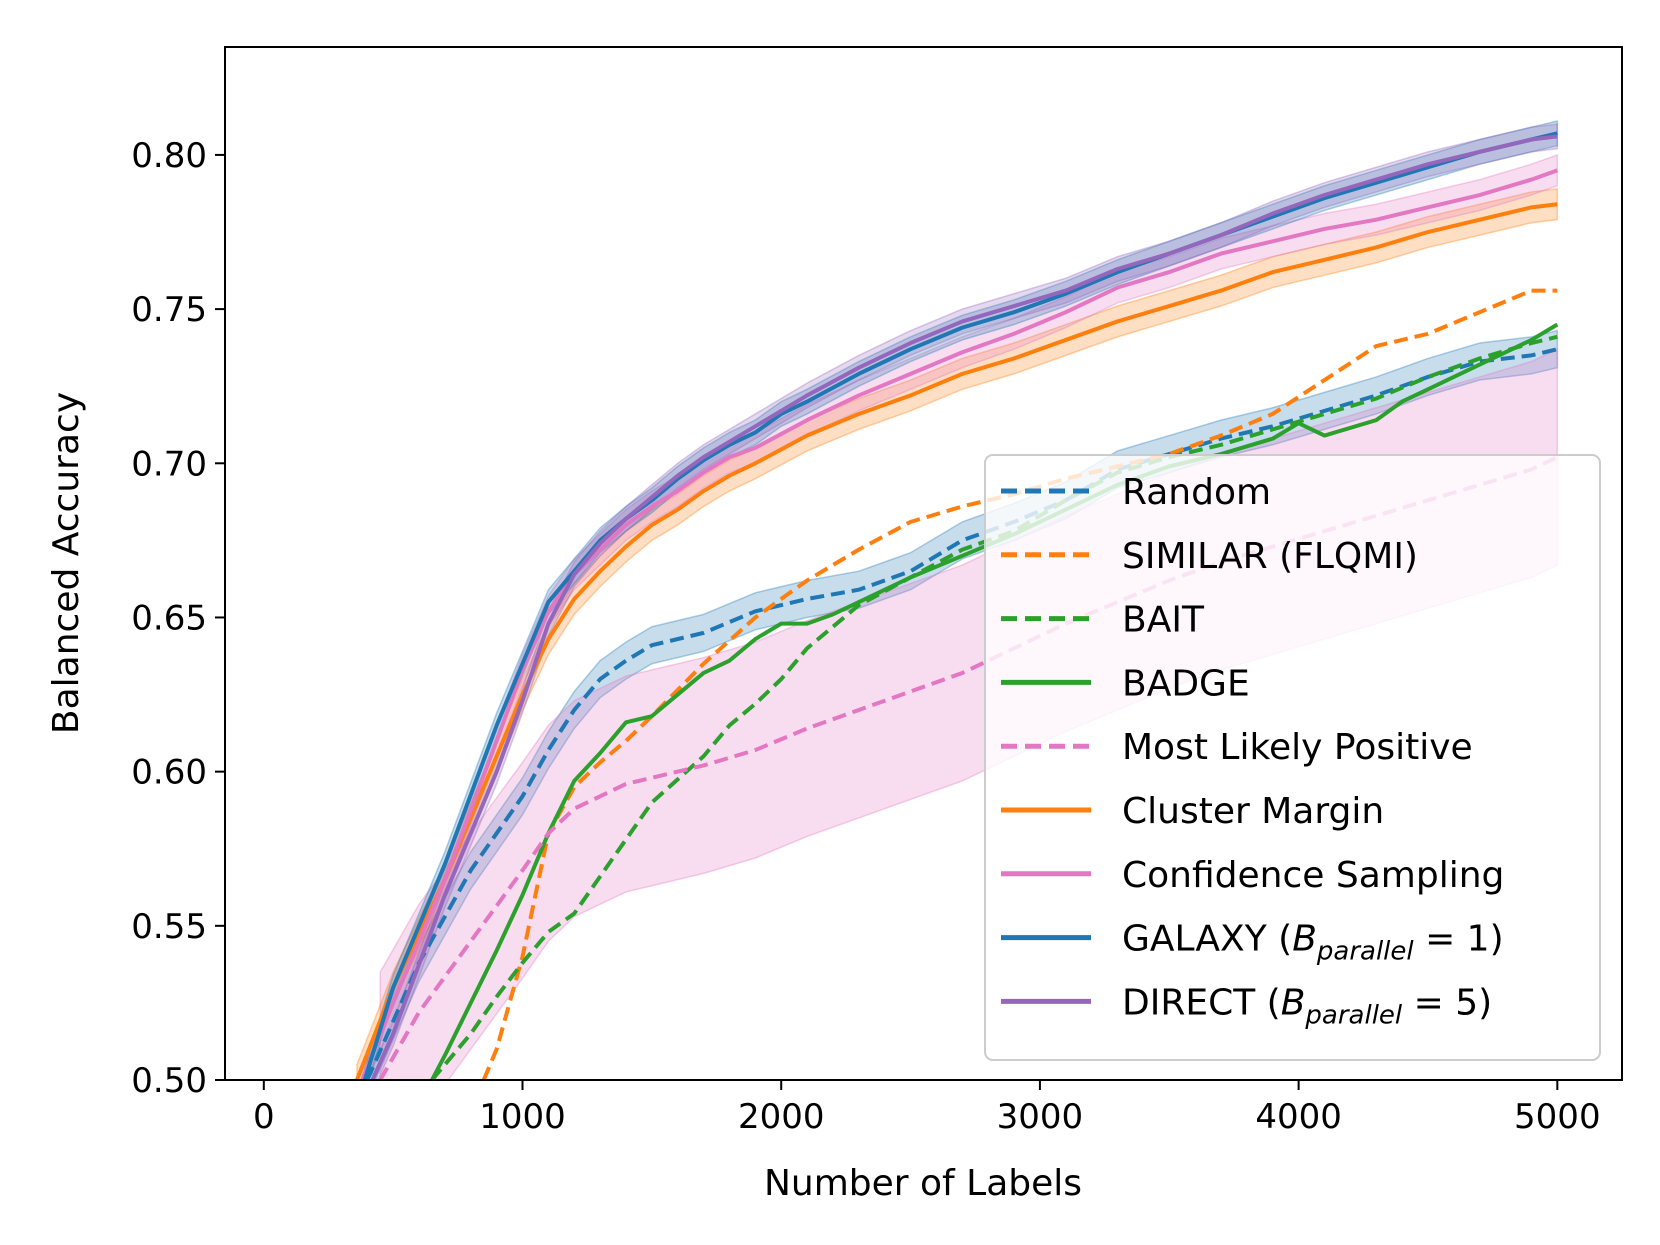  Describe the element at coordinates (1207, 939) in the screenshot. I see `legend-label-prefix: GALAXY (` at that location.